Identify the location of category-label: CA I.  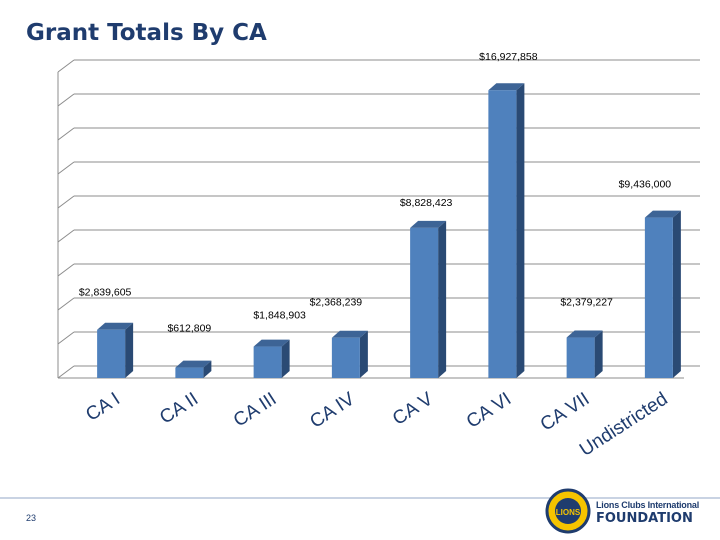
(103, 407).